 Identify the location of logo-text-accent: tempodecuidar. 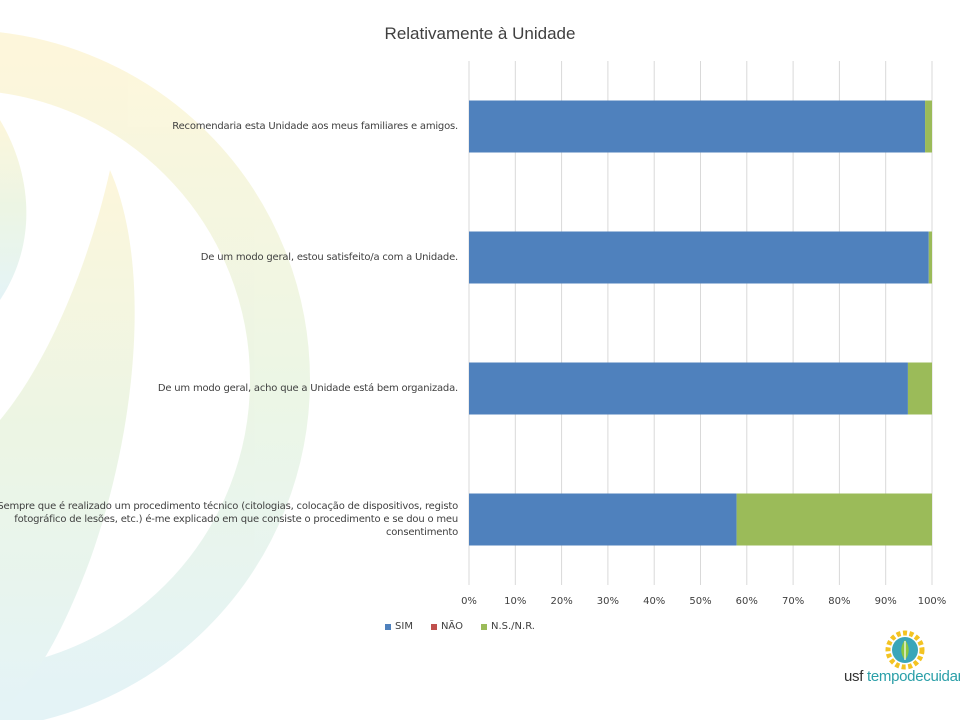
(913, 676).